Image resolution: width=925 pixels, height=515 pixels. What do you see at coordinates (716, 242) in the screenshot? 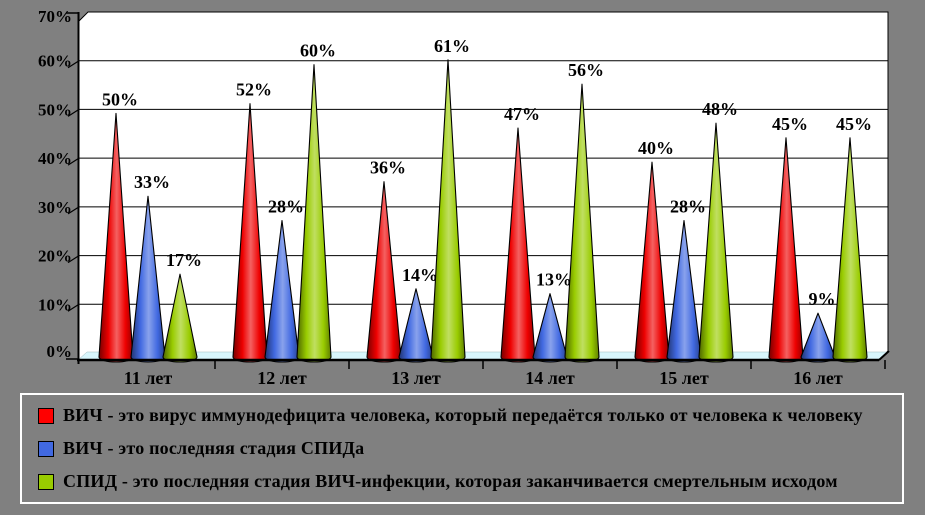
I see `cone-series2-15 лет` at bounding box center [716, 242].